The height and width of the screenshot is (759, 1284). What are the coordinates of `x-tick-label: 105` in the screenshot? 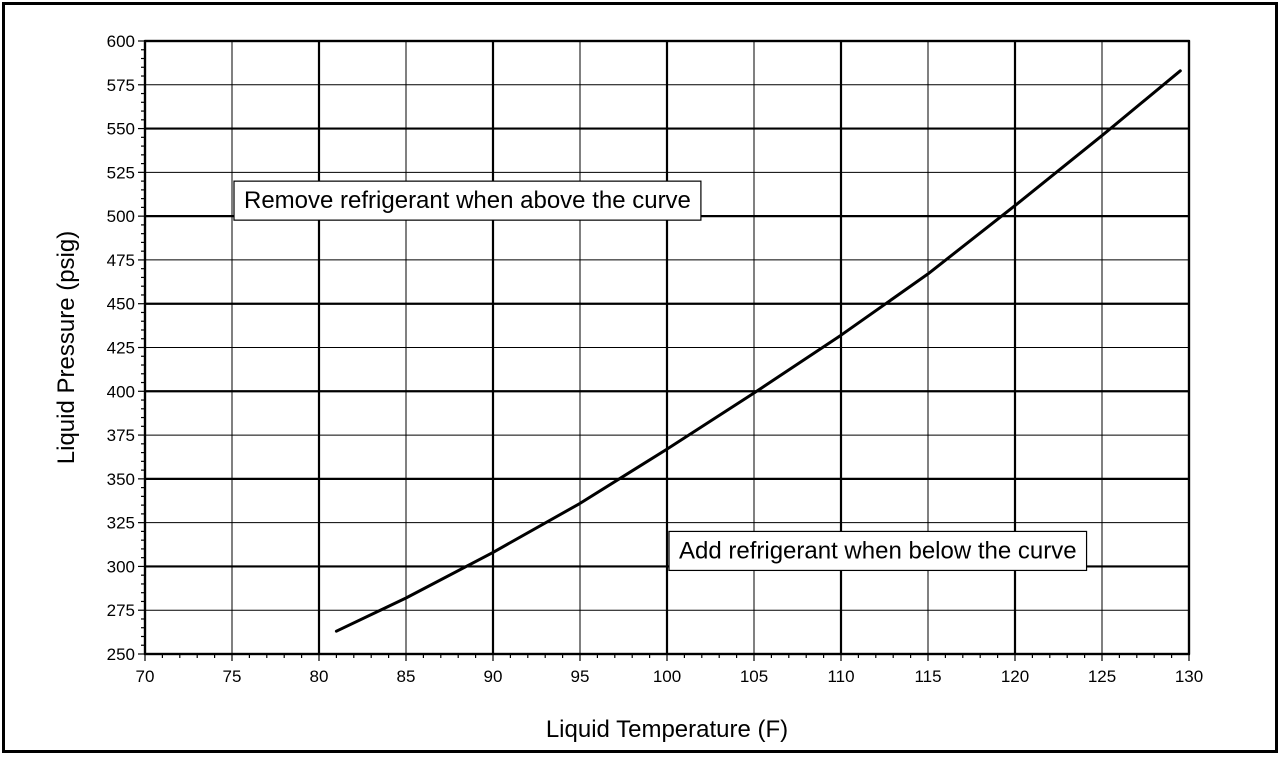 It's located at (754, 676).